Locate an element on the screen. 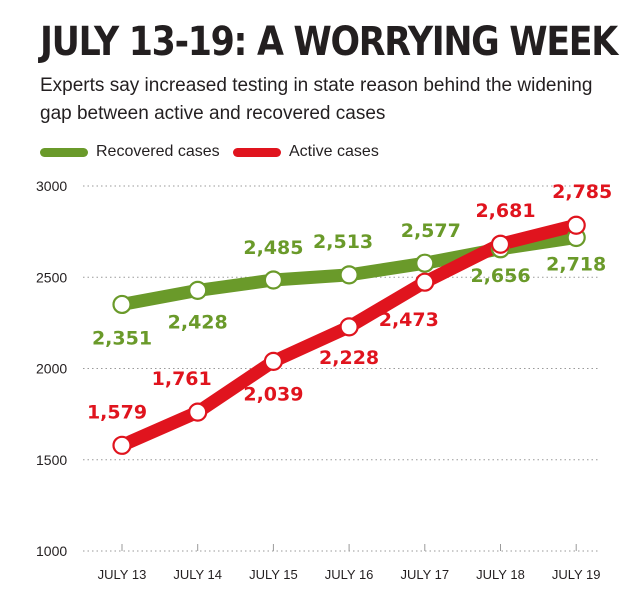 Image resolution: width=640 pixels, height=607 pixels. x-tick-label: JULY 16 is located at coordinates (349, 574).